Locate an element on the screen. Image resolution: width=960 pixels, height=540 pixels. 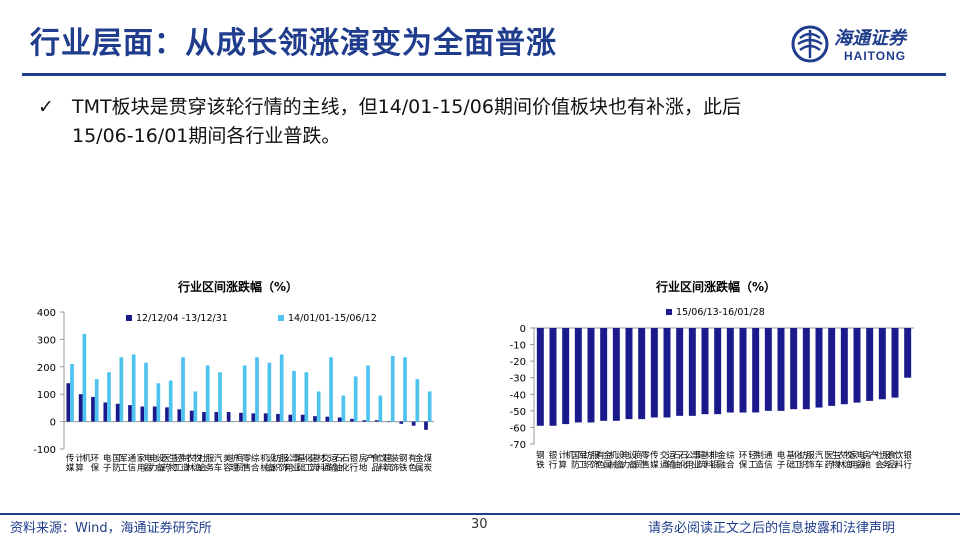
svg-text: 织 is located at coordinates (277, 468).